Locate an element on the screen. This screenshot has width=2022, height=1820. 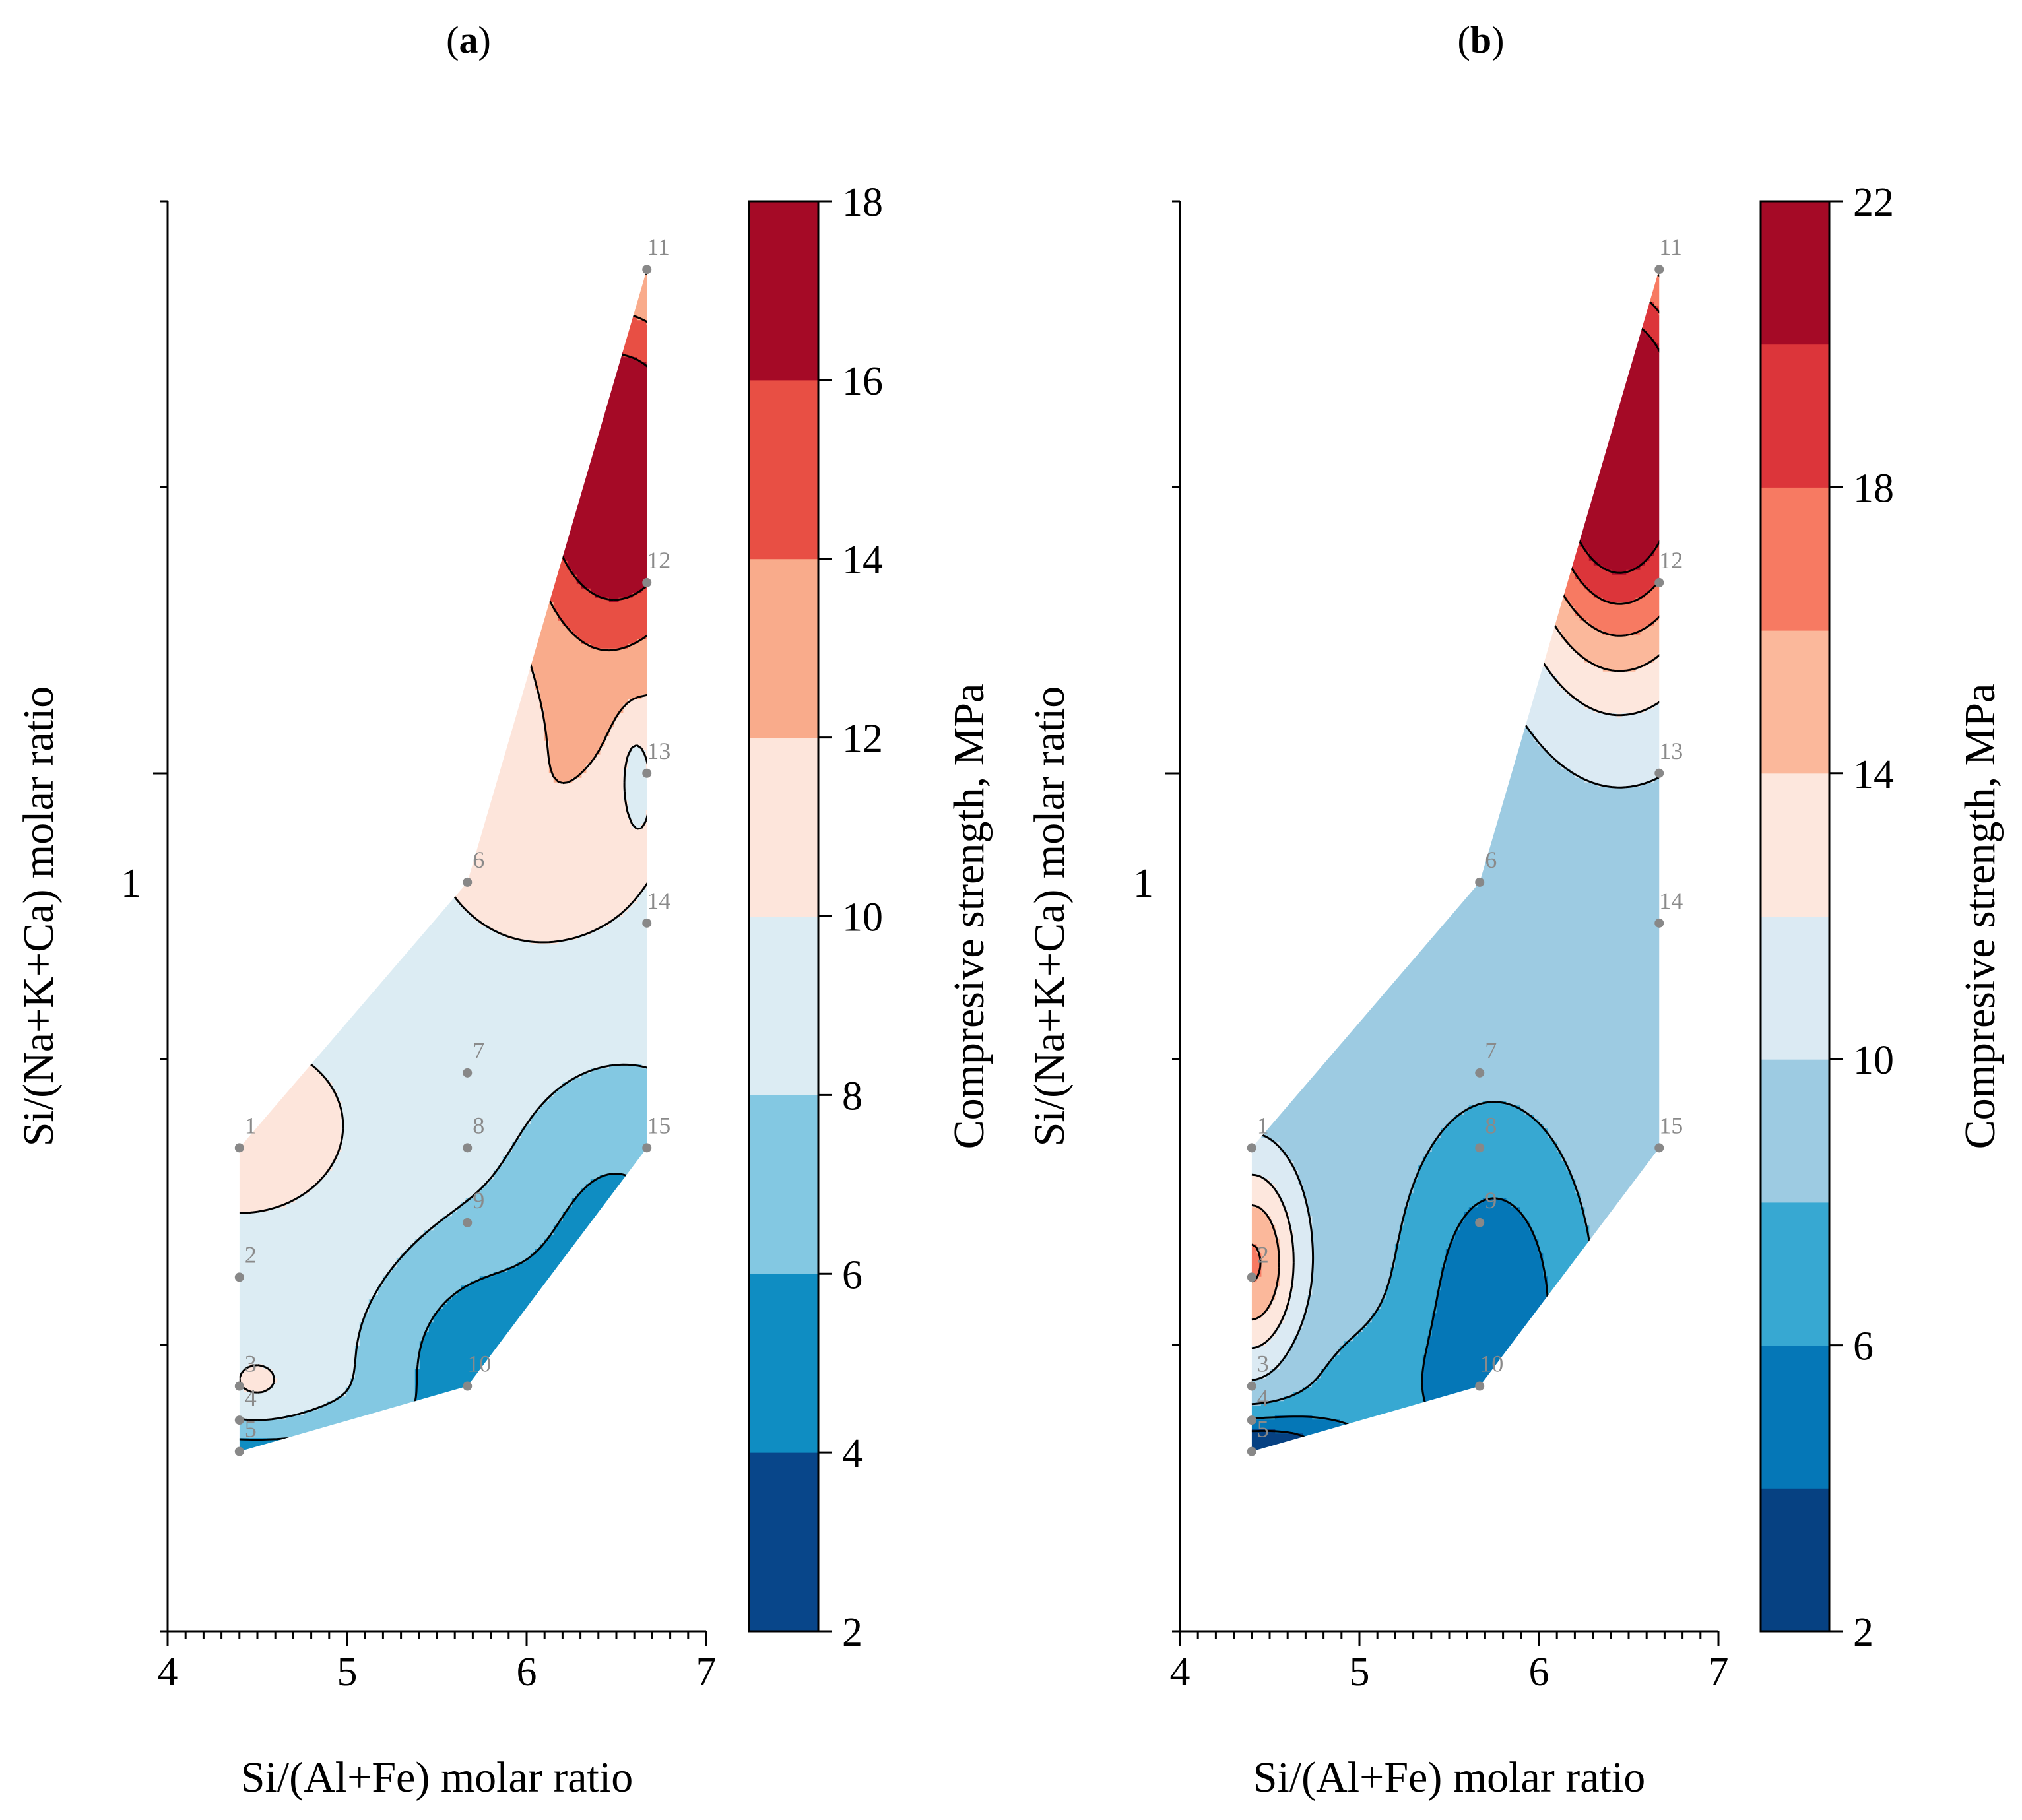
panel-title: (a) is located at coordinates (469, 39).